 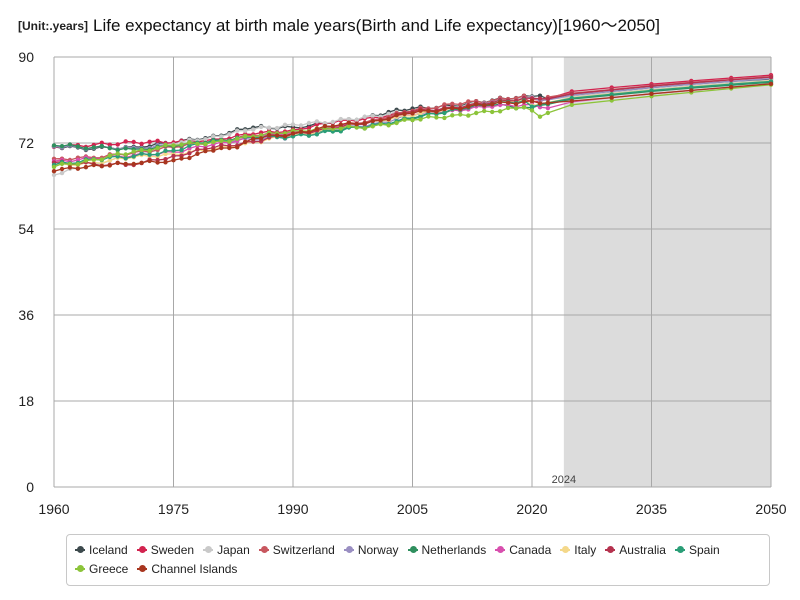 What do you see at coordinates (296, 550) in the screenshot?
I see `legend-item-switzerland: Switzerland` at bounding box center [296, 550].